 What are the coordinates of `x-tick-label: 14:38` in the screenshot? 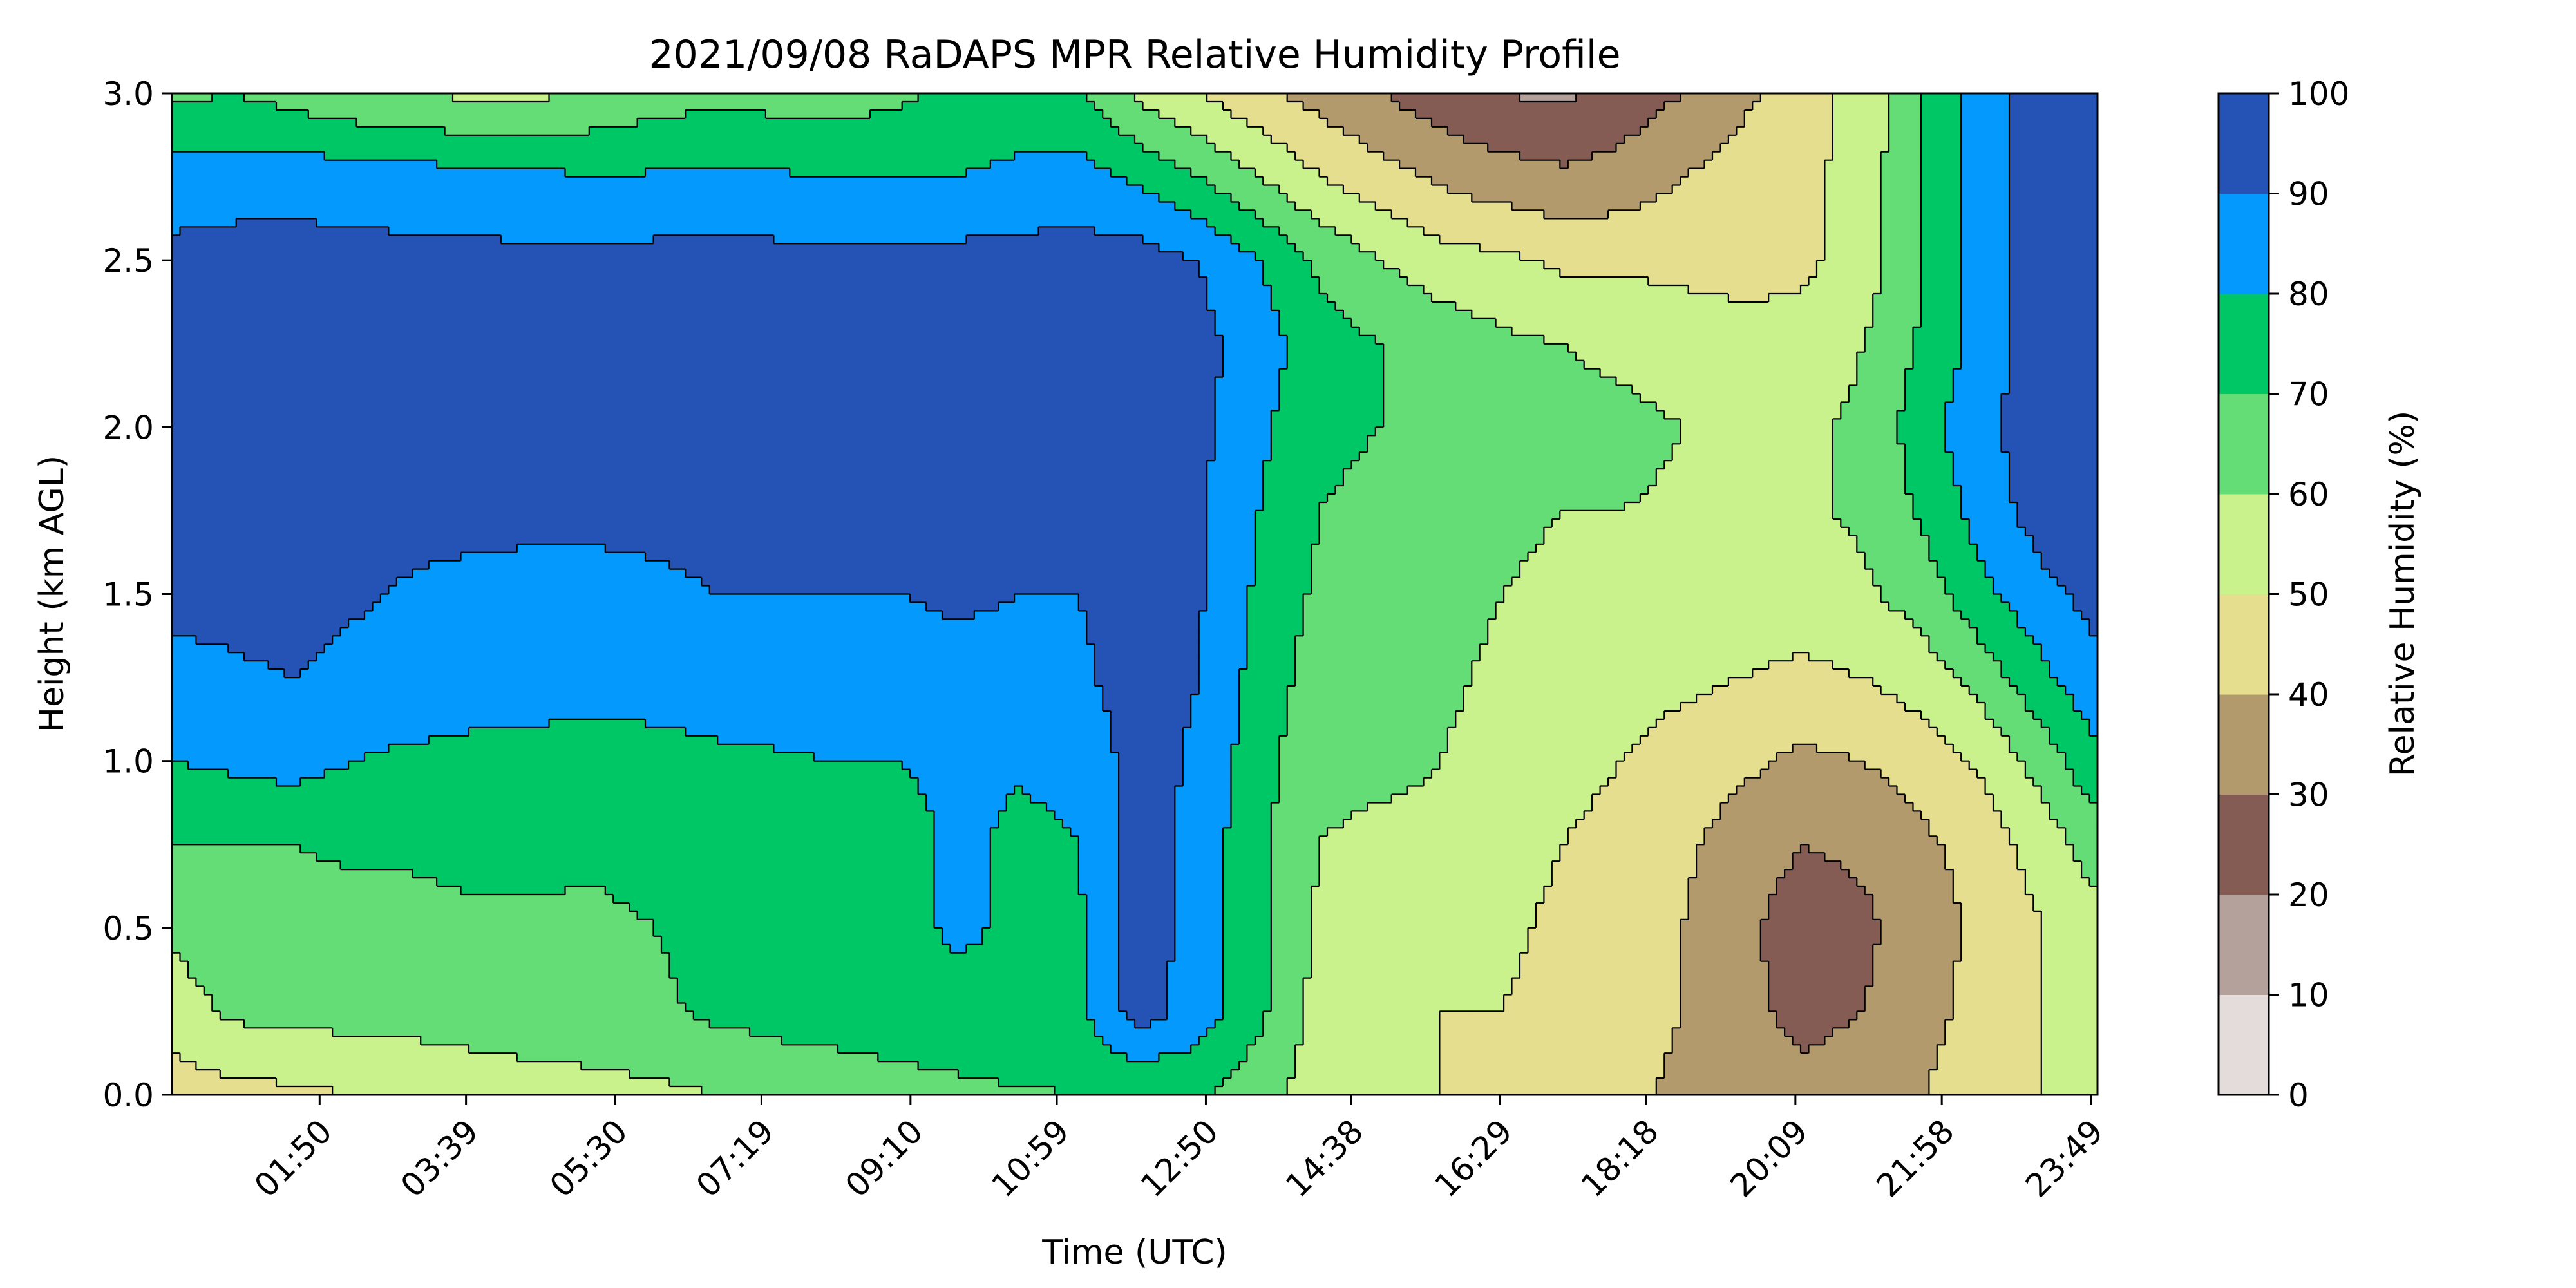 It's located at (1324, 1158).